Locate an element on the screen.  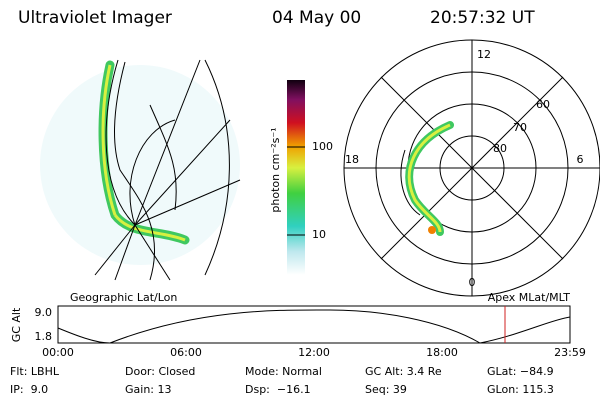
footer-field: Door: Closed is located at coordinates (160, 371).